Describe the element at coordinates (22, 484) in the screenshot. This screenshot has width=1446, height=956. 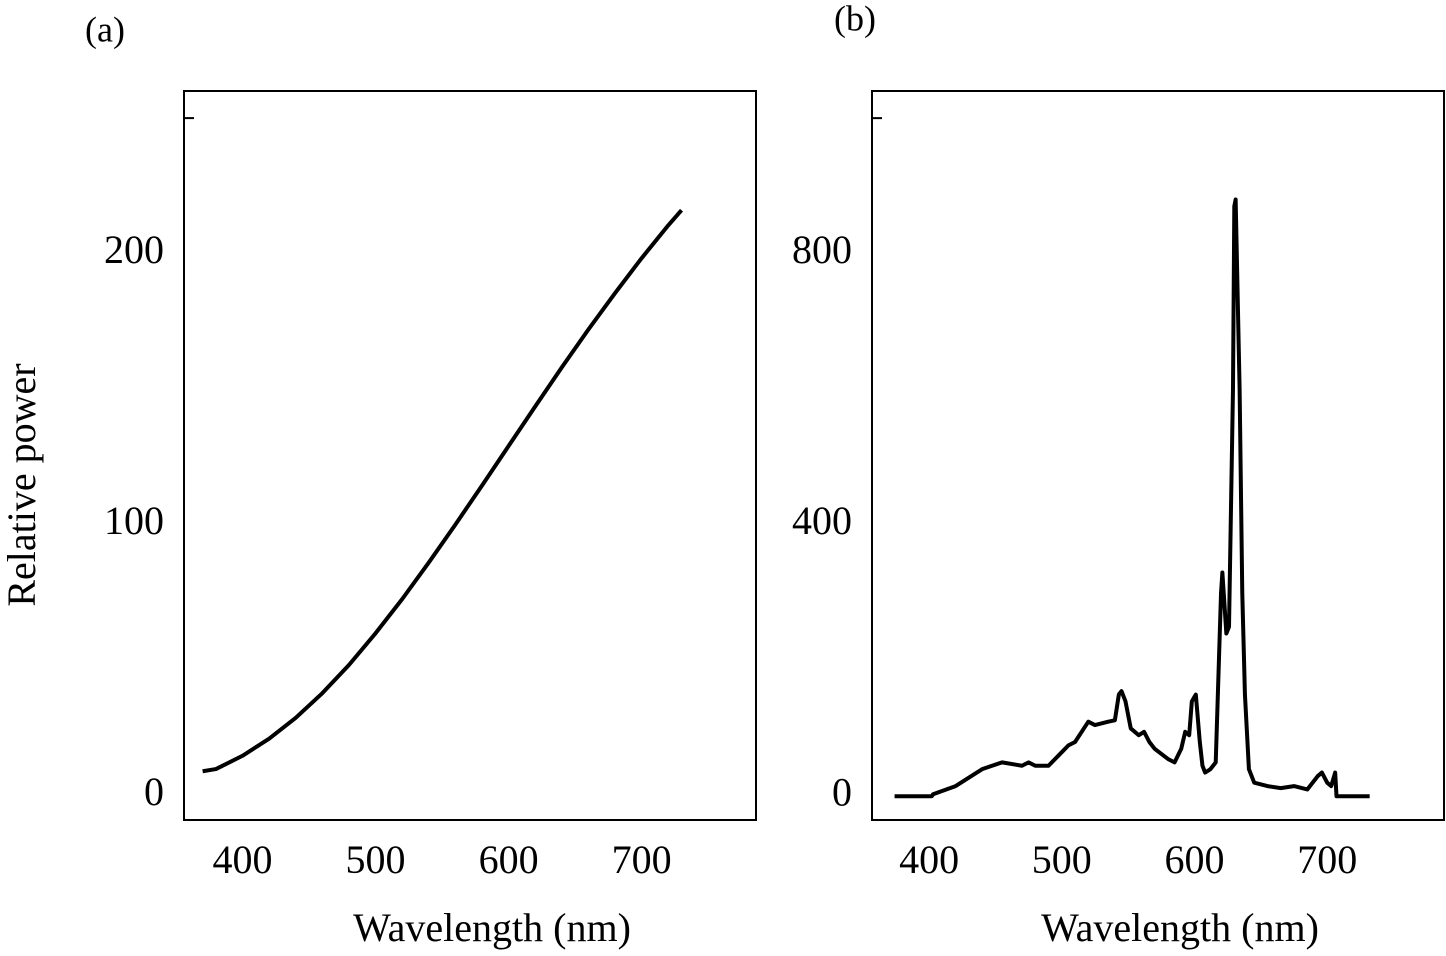
I see `y-axis-label: Relative power` at that location.